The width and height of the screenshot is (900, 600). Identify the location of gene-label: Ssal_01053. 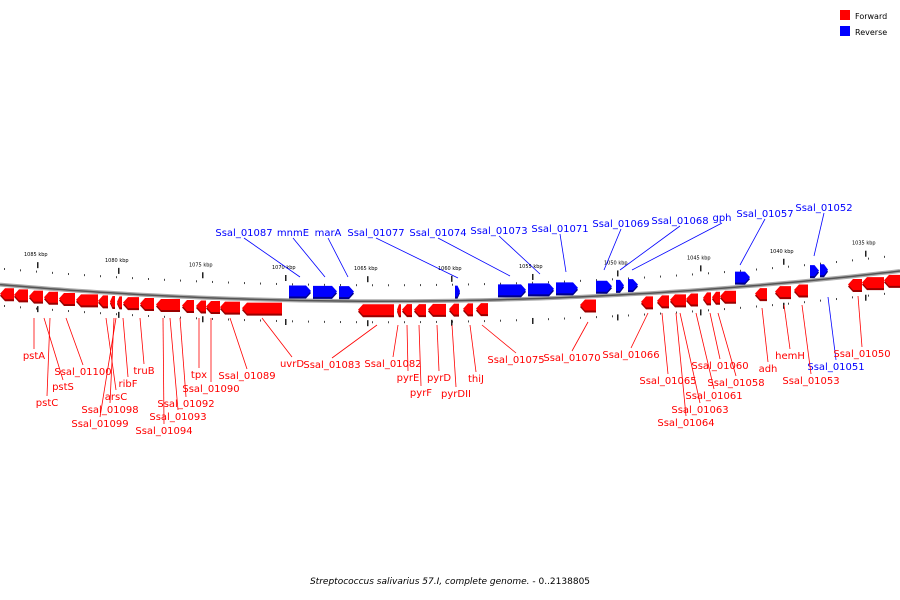
(810, 381).